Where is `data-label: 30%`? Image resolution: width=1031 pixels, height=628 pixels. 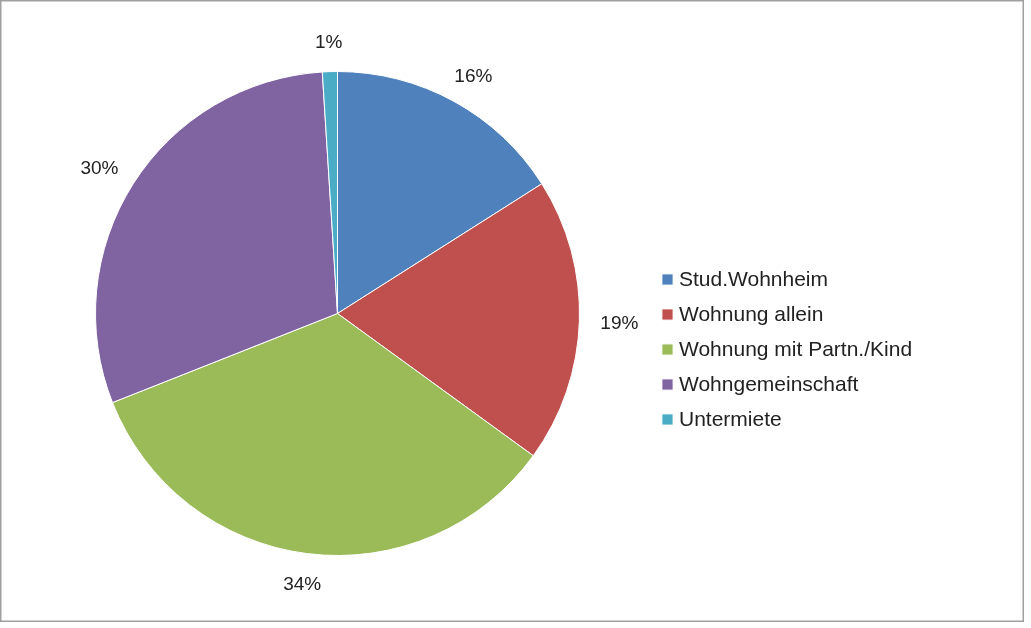
data-label: 30% is located at coordinates (99, 168).